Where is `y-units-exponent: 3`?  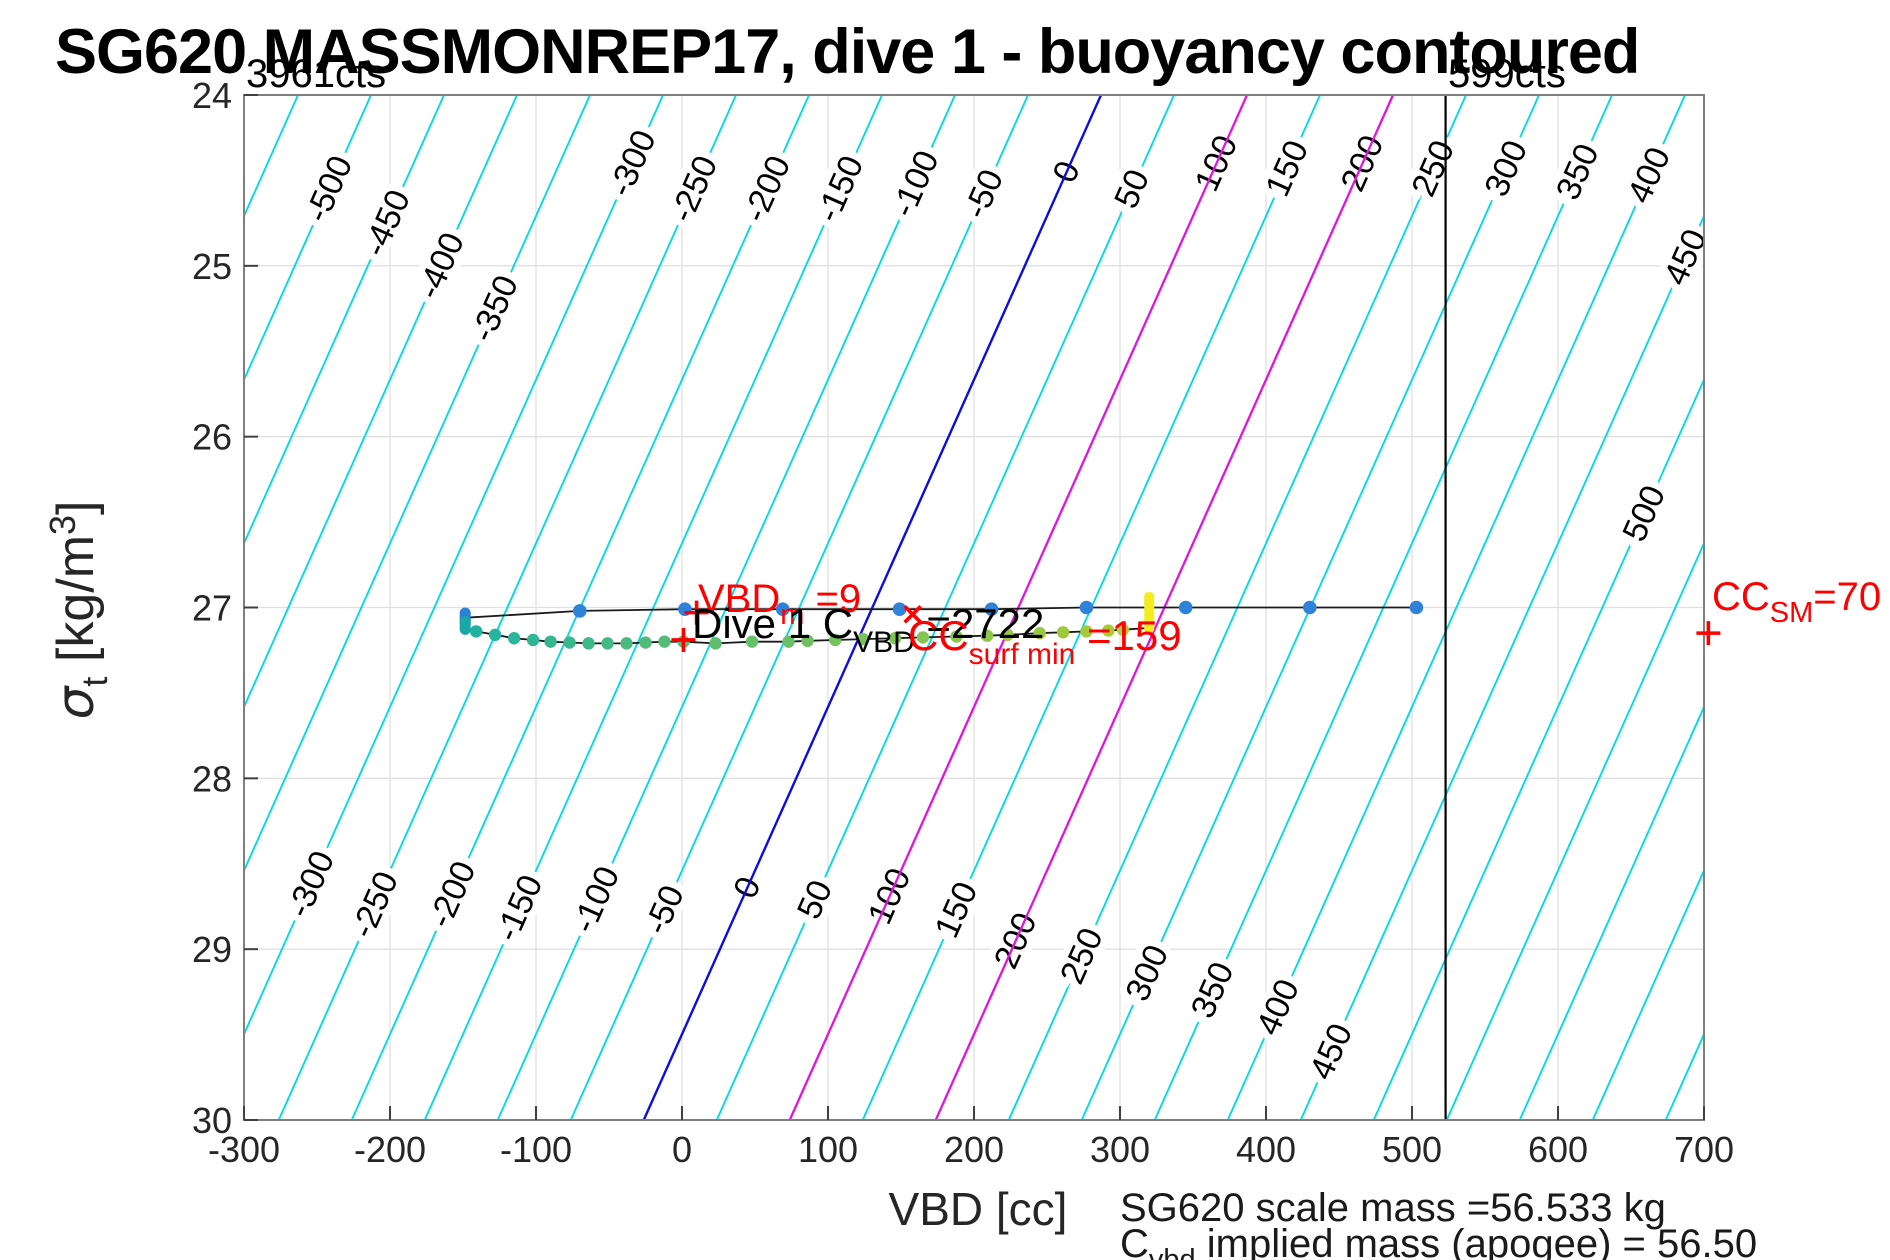
y-units-exponent: 3 is located at coordinates (62, 524).